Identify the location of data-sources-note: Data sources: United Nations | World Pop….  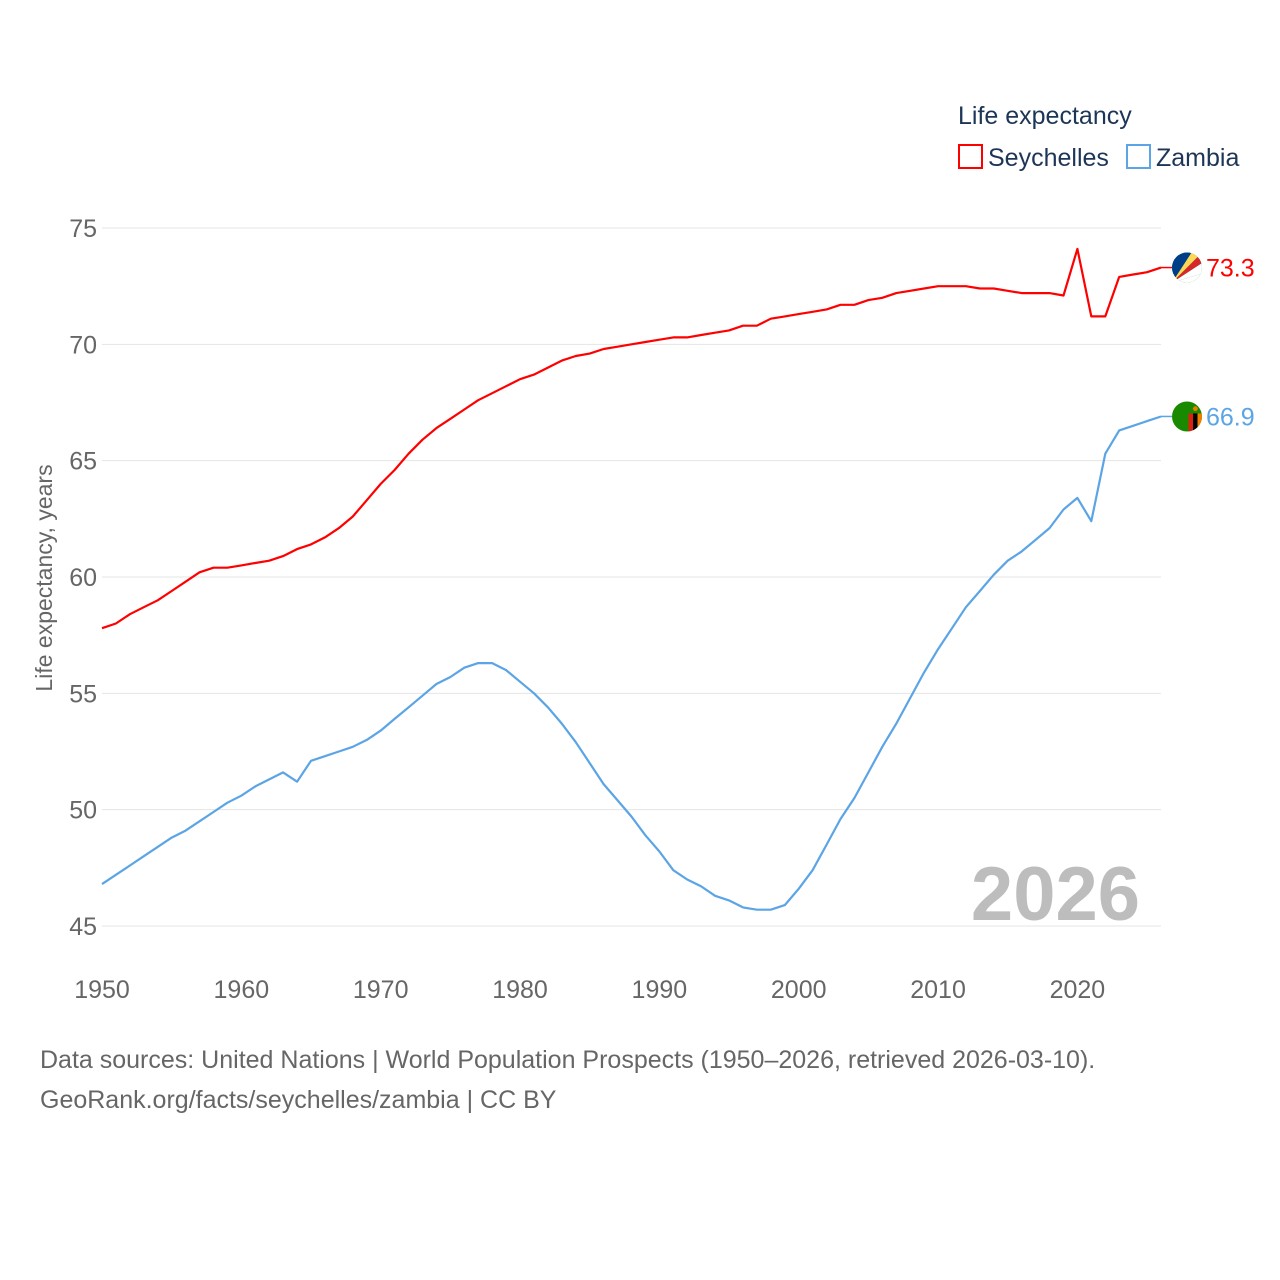
(568, 1060).